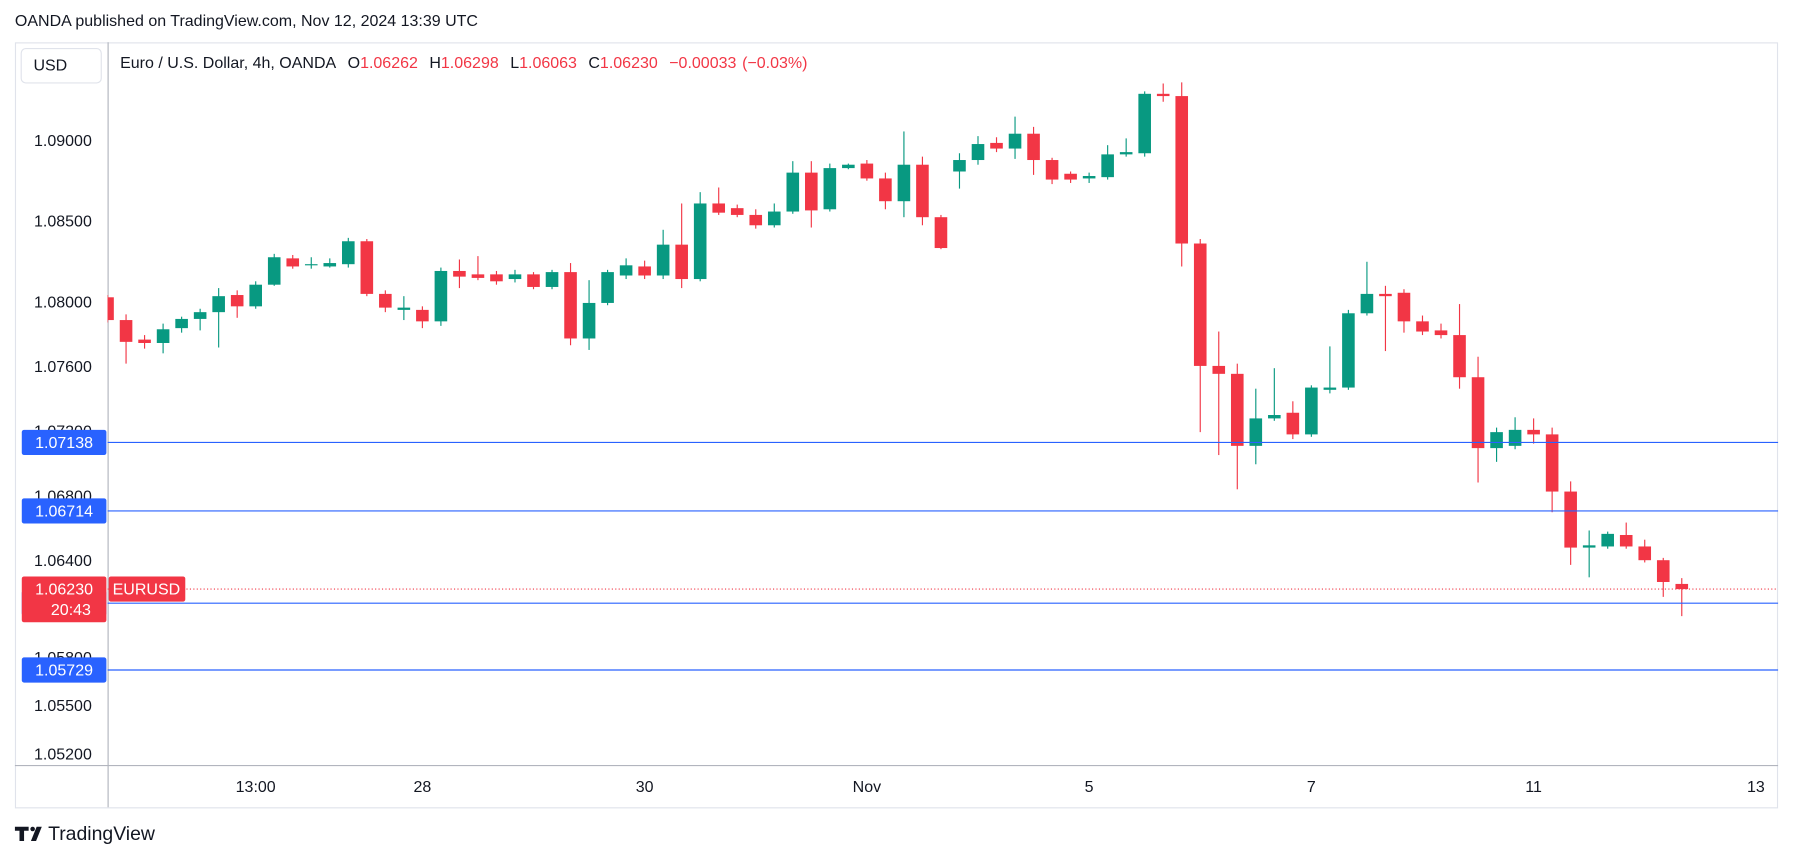 The width and height of the screenshot is (1793, 861). I want to click on price-label: 1.06714, so click(64, 511).